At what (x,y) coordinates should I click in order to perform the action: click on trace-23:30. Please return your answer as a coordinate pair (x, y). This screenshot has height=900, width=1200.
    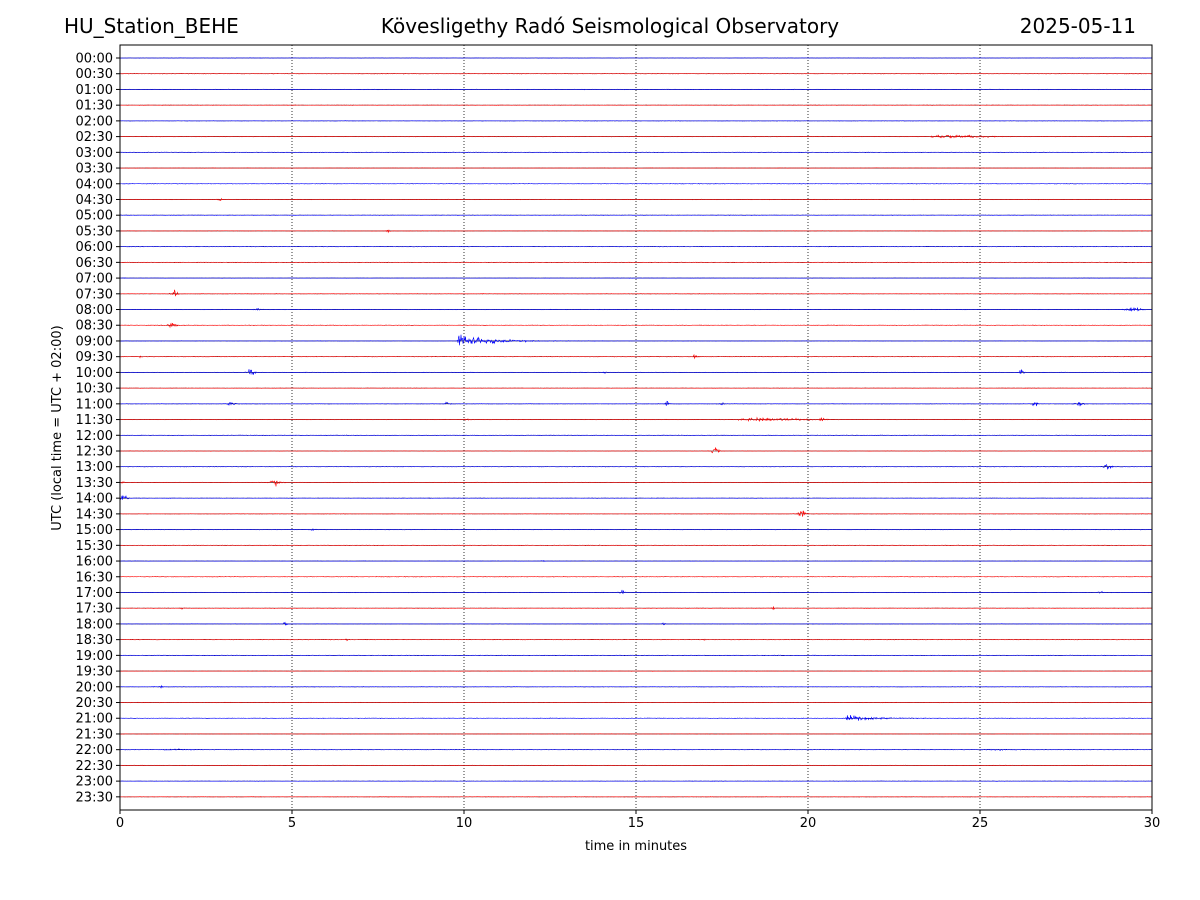
    Looking at the image, I should click on (636, 797).